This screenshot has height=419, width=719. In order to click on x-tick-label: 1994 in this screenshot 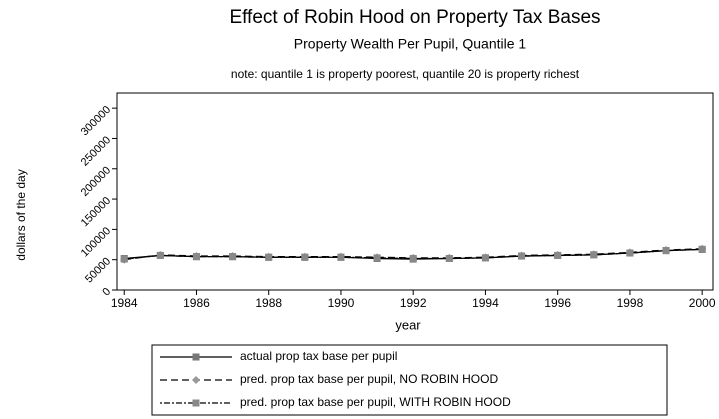, I will do `click(485, 303)`.